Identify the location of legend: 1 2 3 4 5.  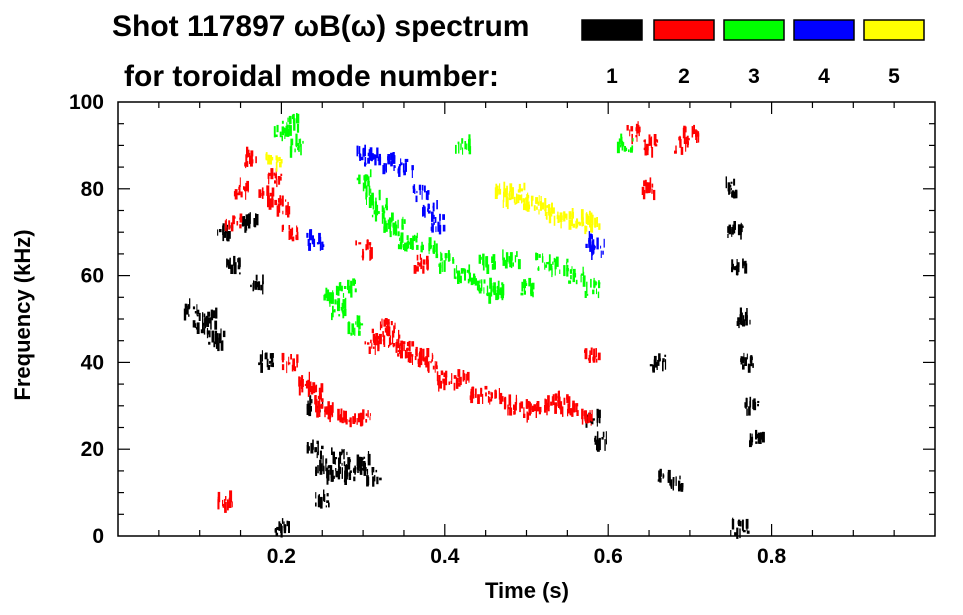
(753, 53).